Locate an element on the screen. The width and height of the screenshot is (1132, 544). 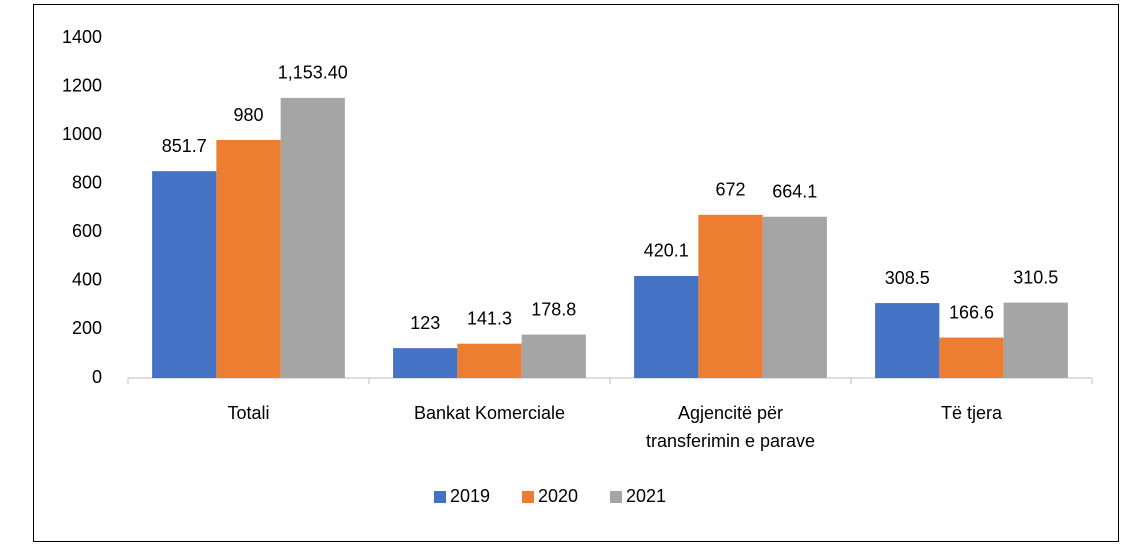
data-label: 308.5 is located at coordinates (907, 278).